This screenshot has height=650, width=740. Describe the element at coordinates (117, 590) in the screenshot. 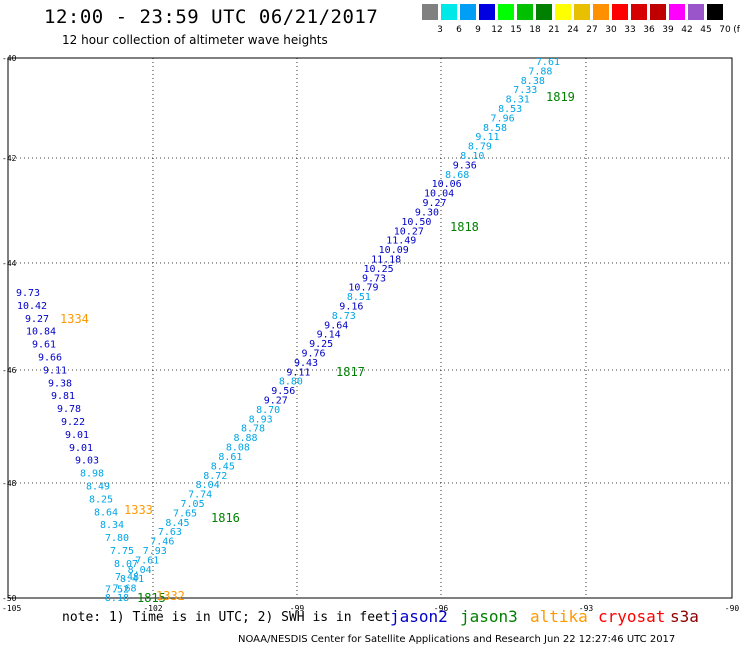

I see `swh-value: 7.52` at that location.